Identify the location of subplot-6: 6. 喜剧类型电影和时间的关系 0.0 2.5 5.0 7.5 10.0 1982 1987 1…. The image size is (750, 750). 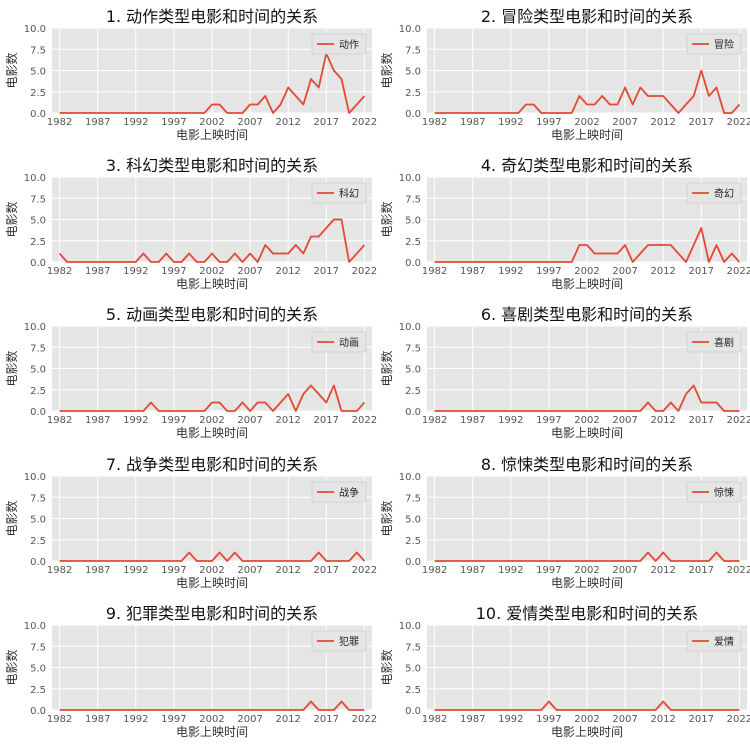
(564, 372).